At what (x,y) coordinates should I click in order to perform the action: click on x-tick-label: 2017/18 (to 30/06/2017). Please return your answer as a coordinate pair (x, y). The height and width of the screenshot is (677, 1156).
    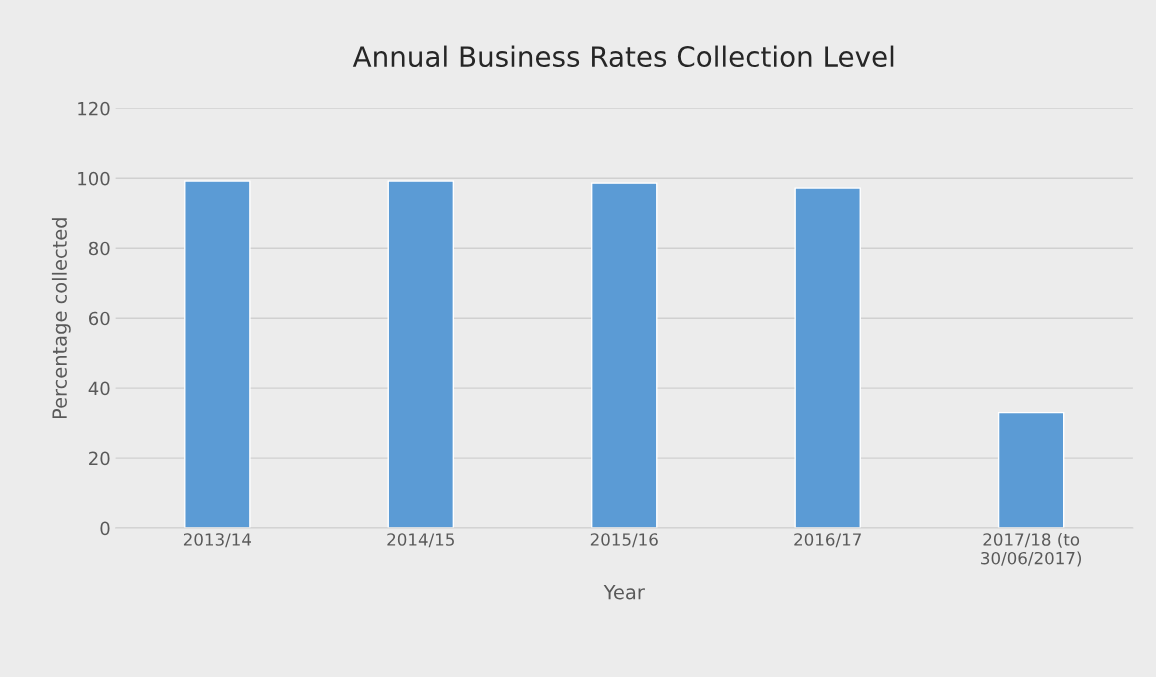
    Looking at the image, I should click on (1031, 549).